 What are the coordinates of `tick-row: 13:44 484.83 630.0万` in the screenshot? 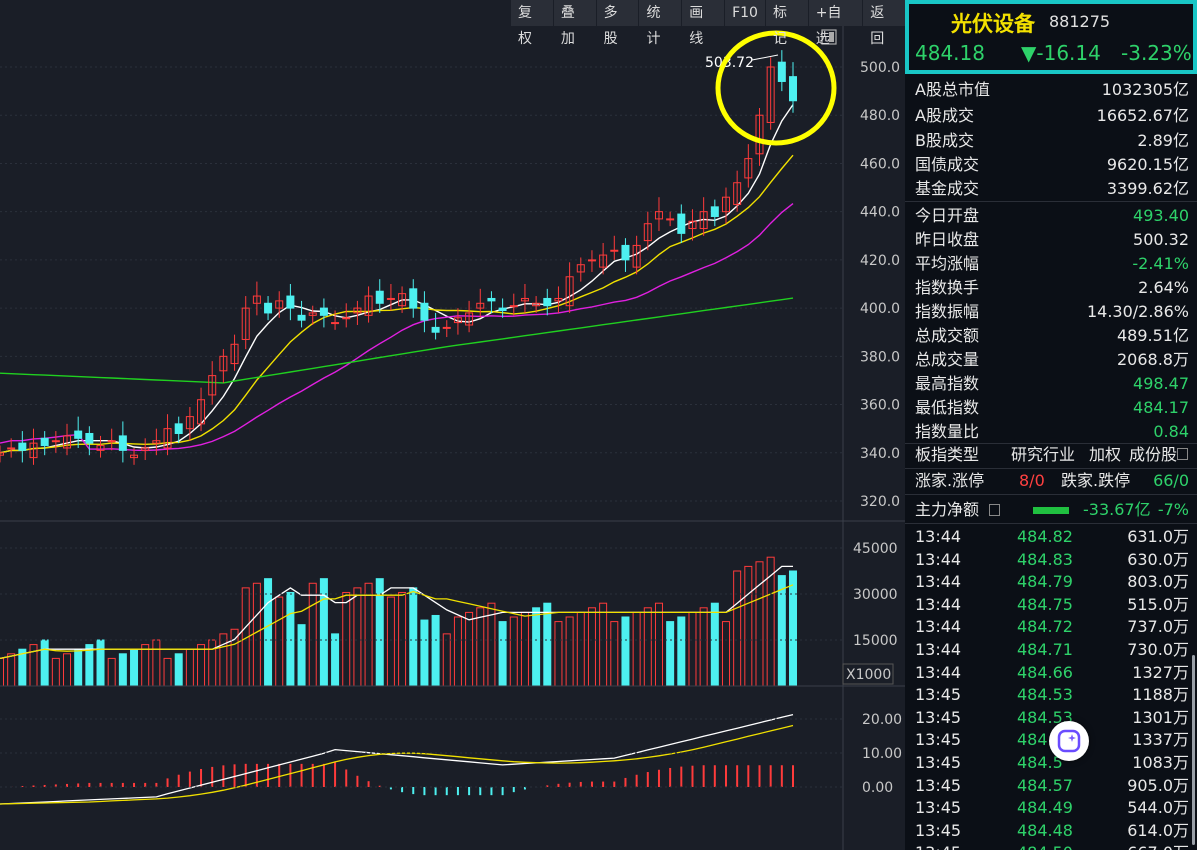 It's located at (1052, 560).